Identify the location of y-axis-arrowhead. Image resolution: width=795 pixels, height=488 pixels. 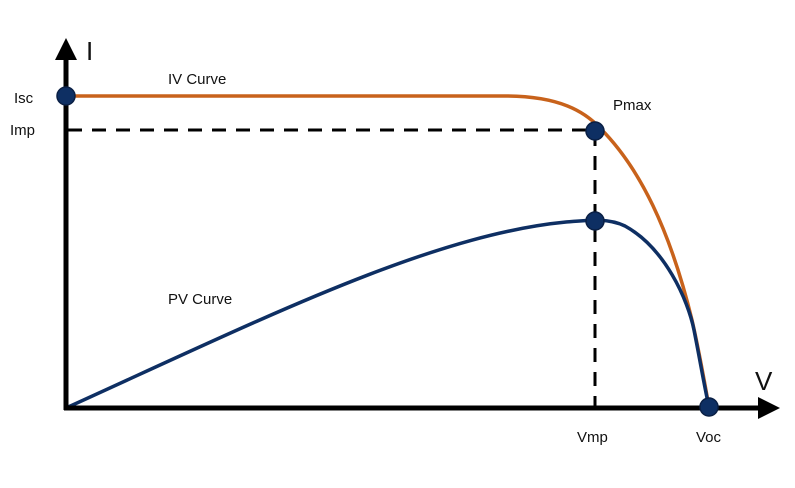
(66, 49).